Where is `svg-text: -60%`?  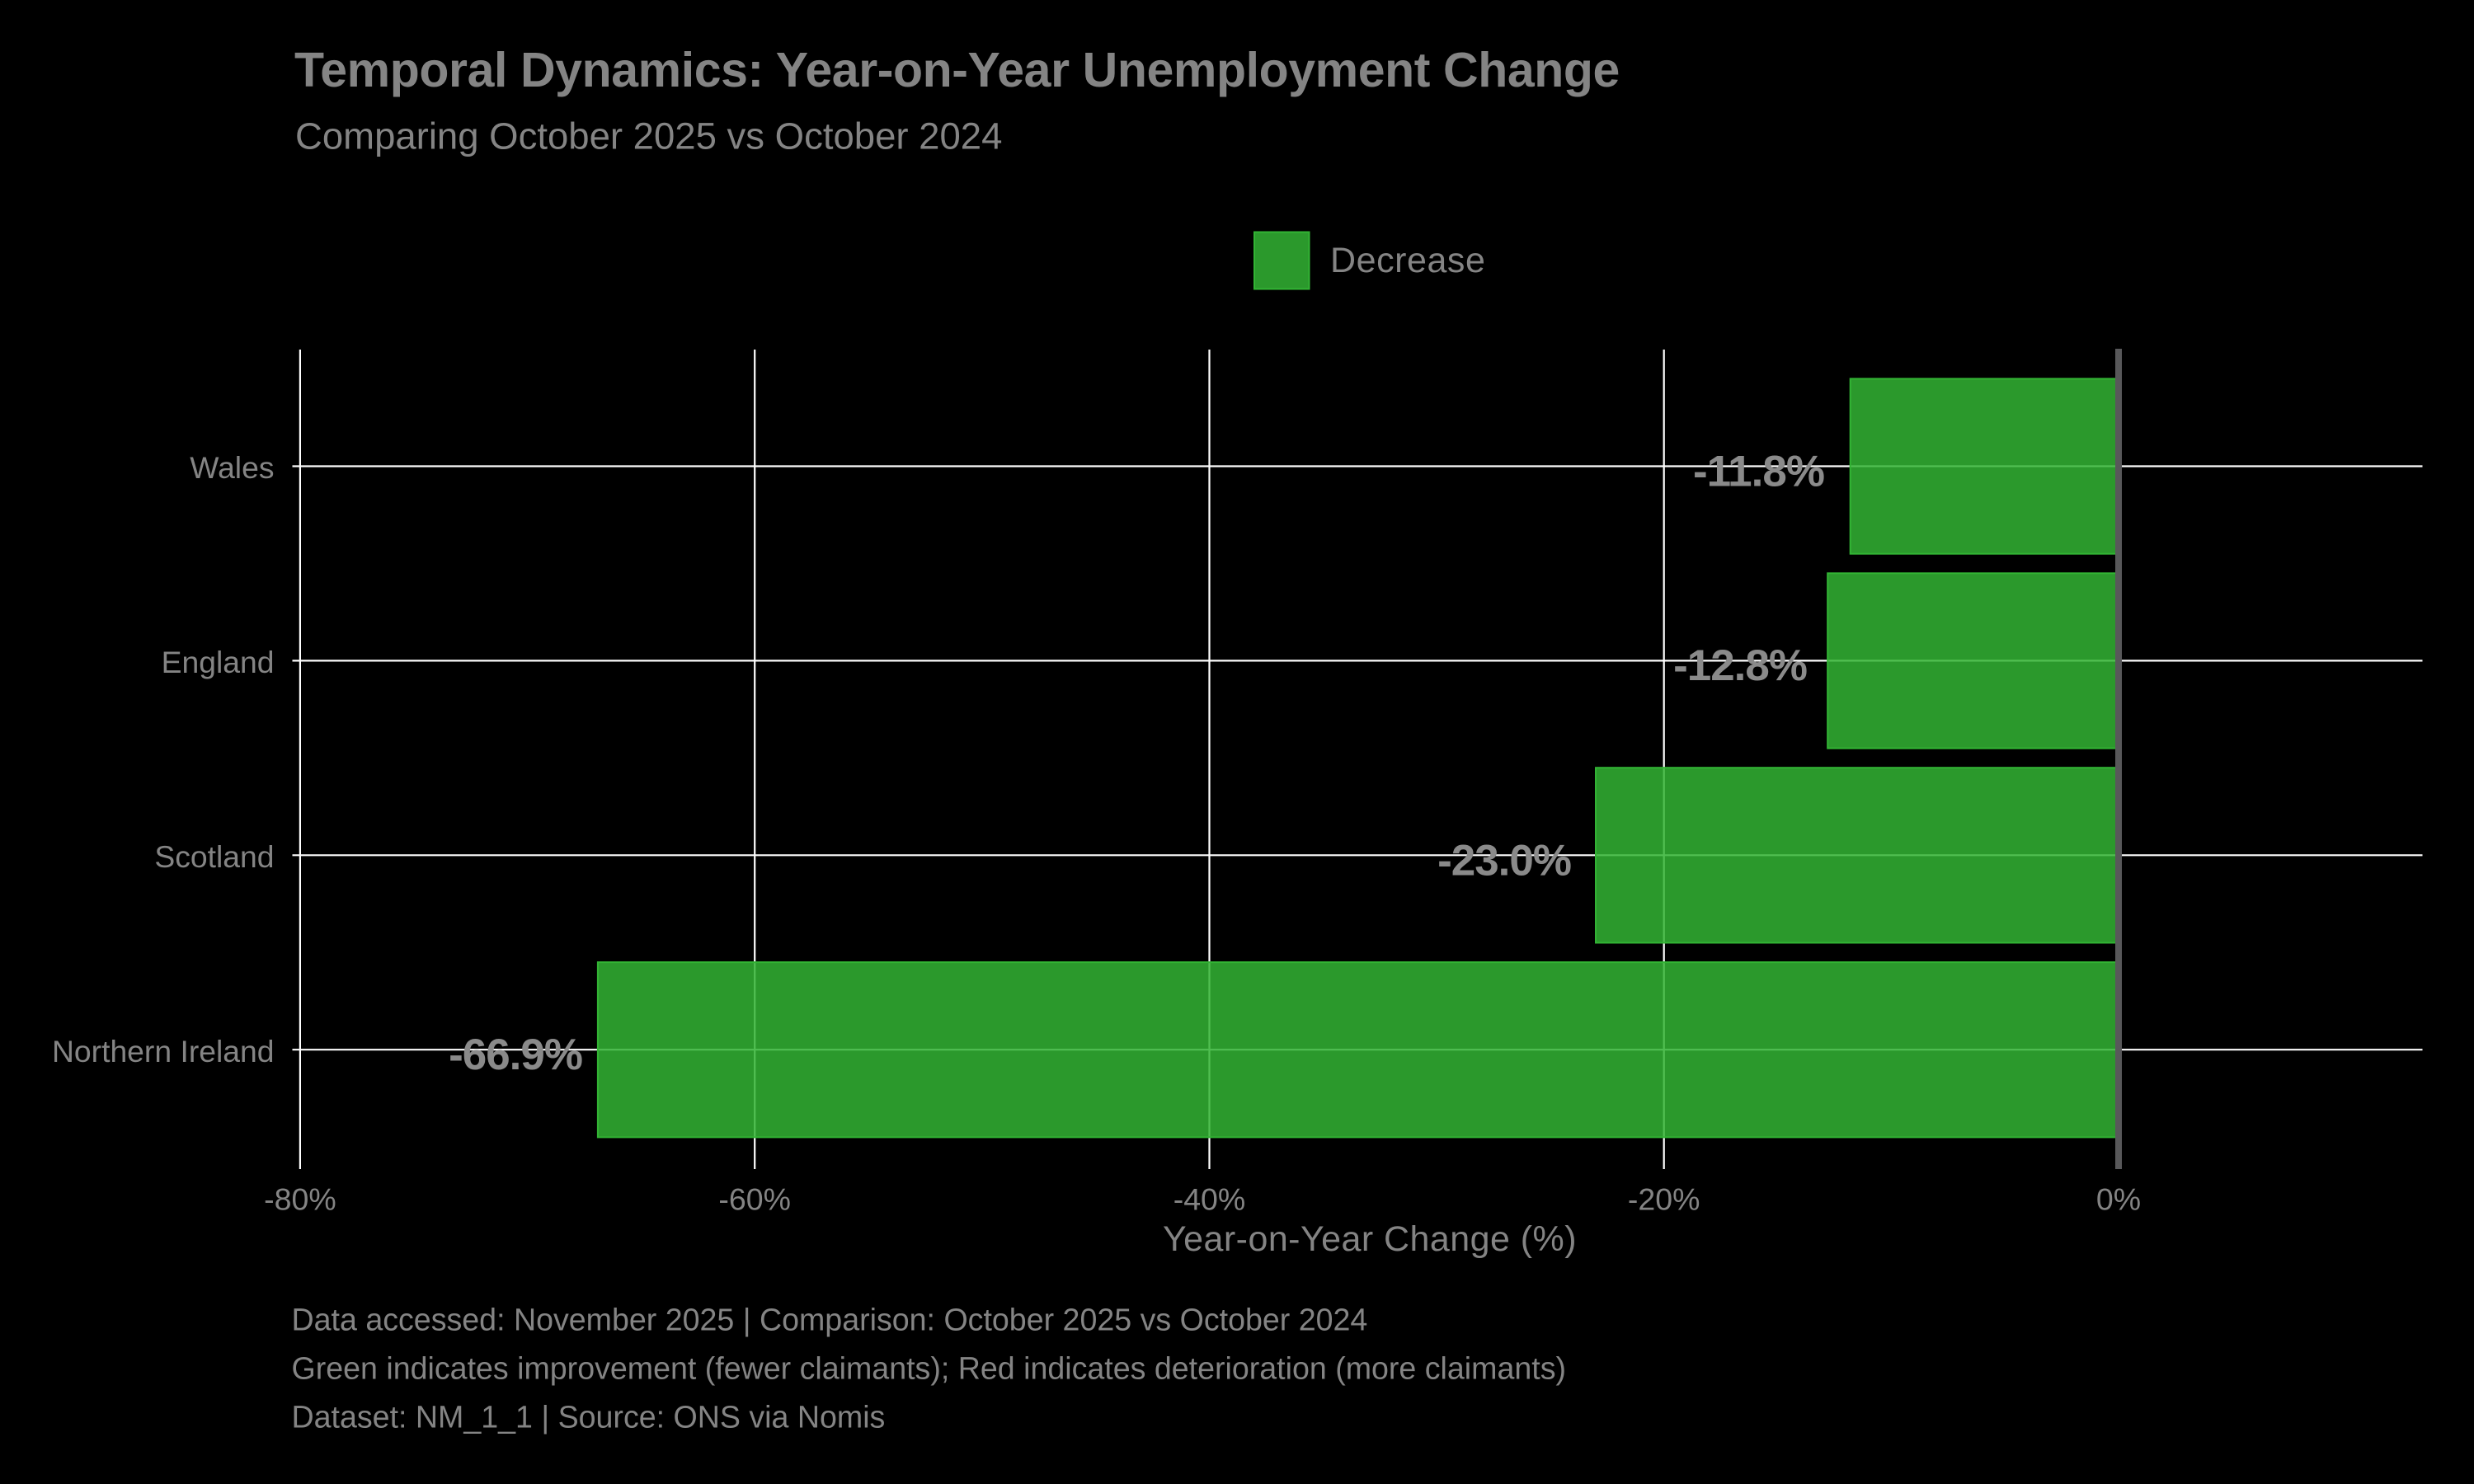
svg-text: -60% is located at coordinates (754, 1199).